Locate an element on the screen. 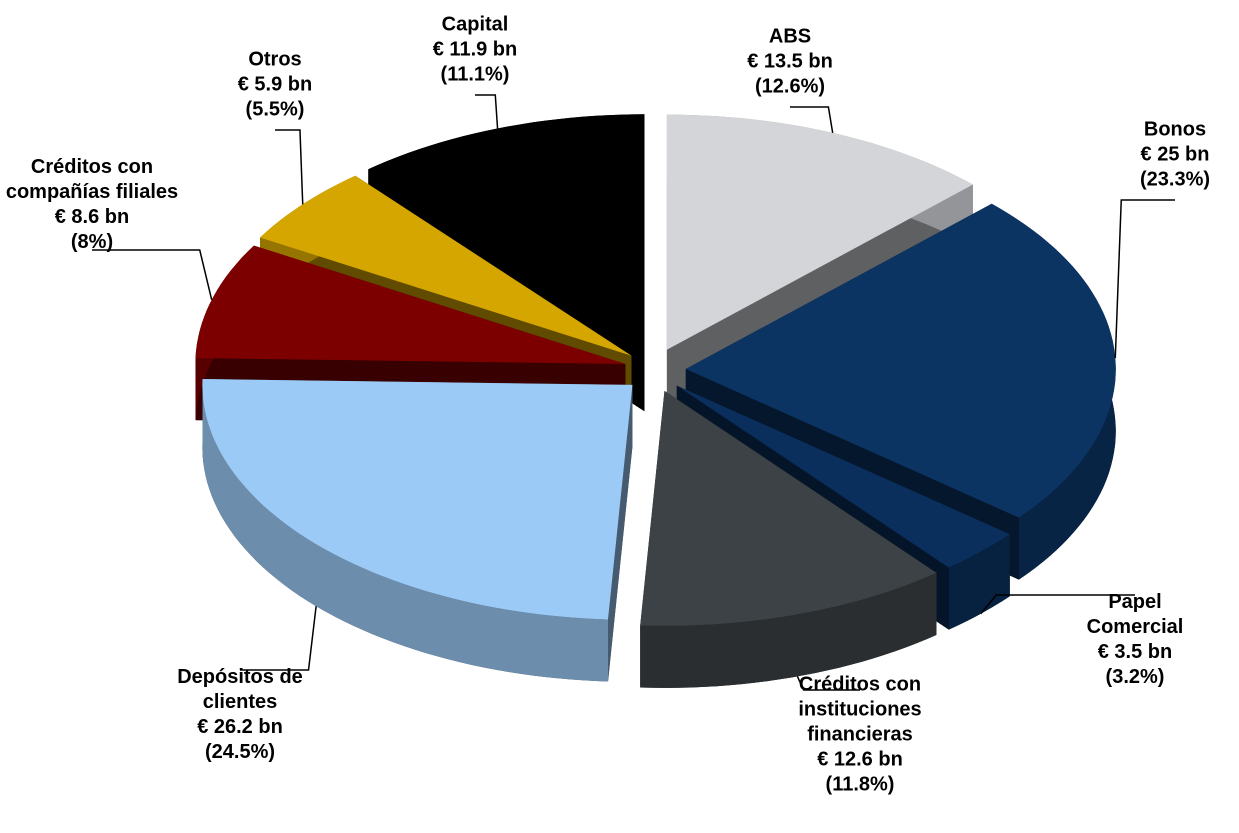 The height and width of the screenshot is (833, 1239). label-percent: (11.1%) is located at coordinates (475, 74).